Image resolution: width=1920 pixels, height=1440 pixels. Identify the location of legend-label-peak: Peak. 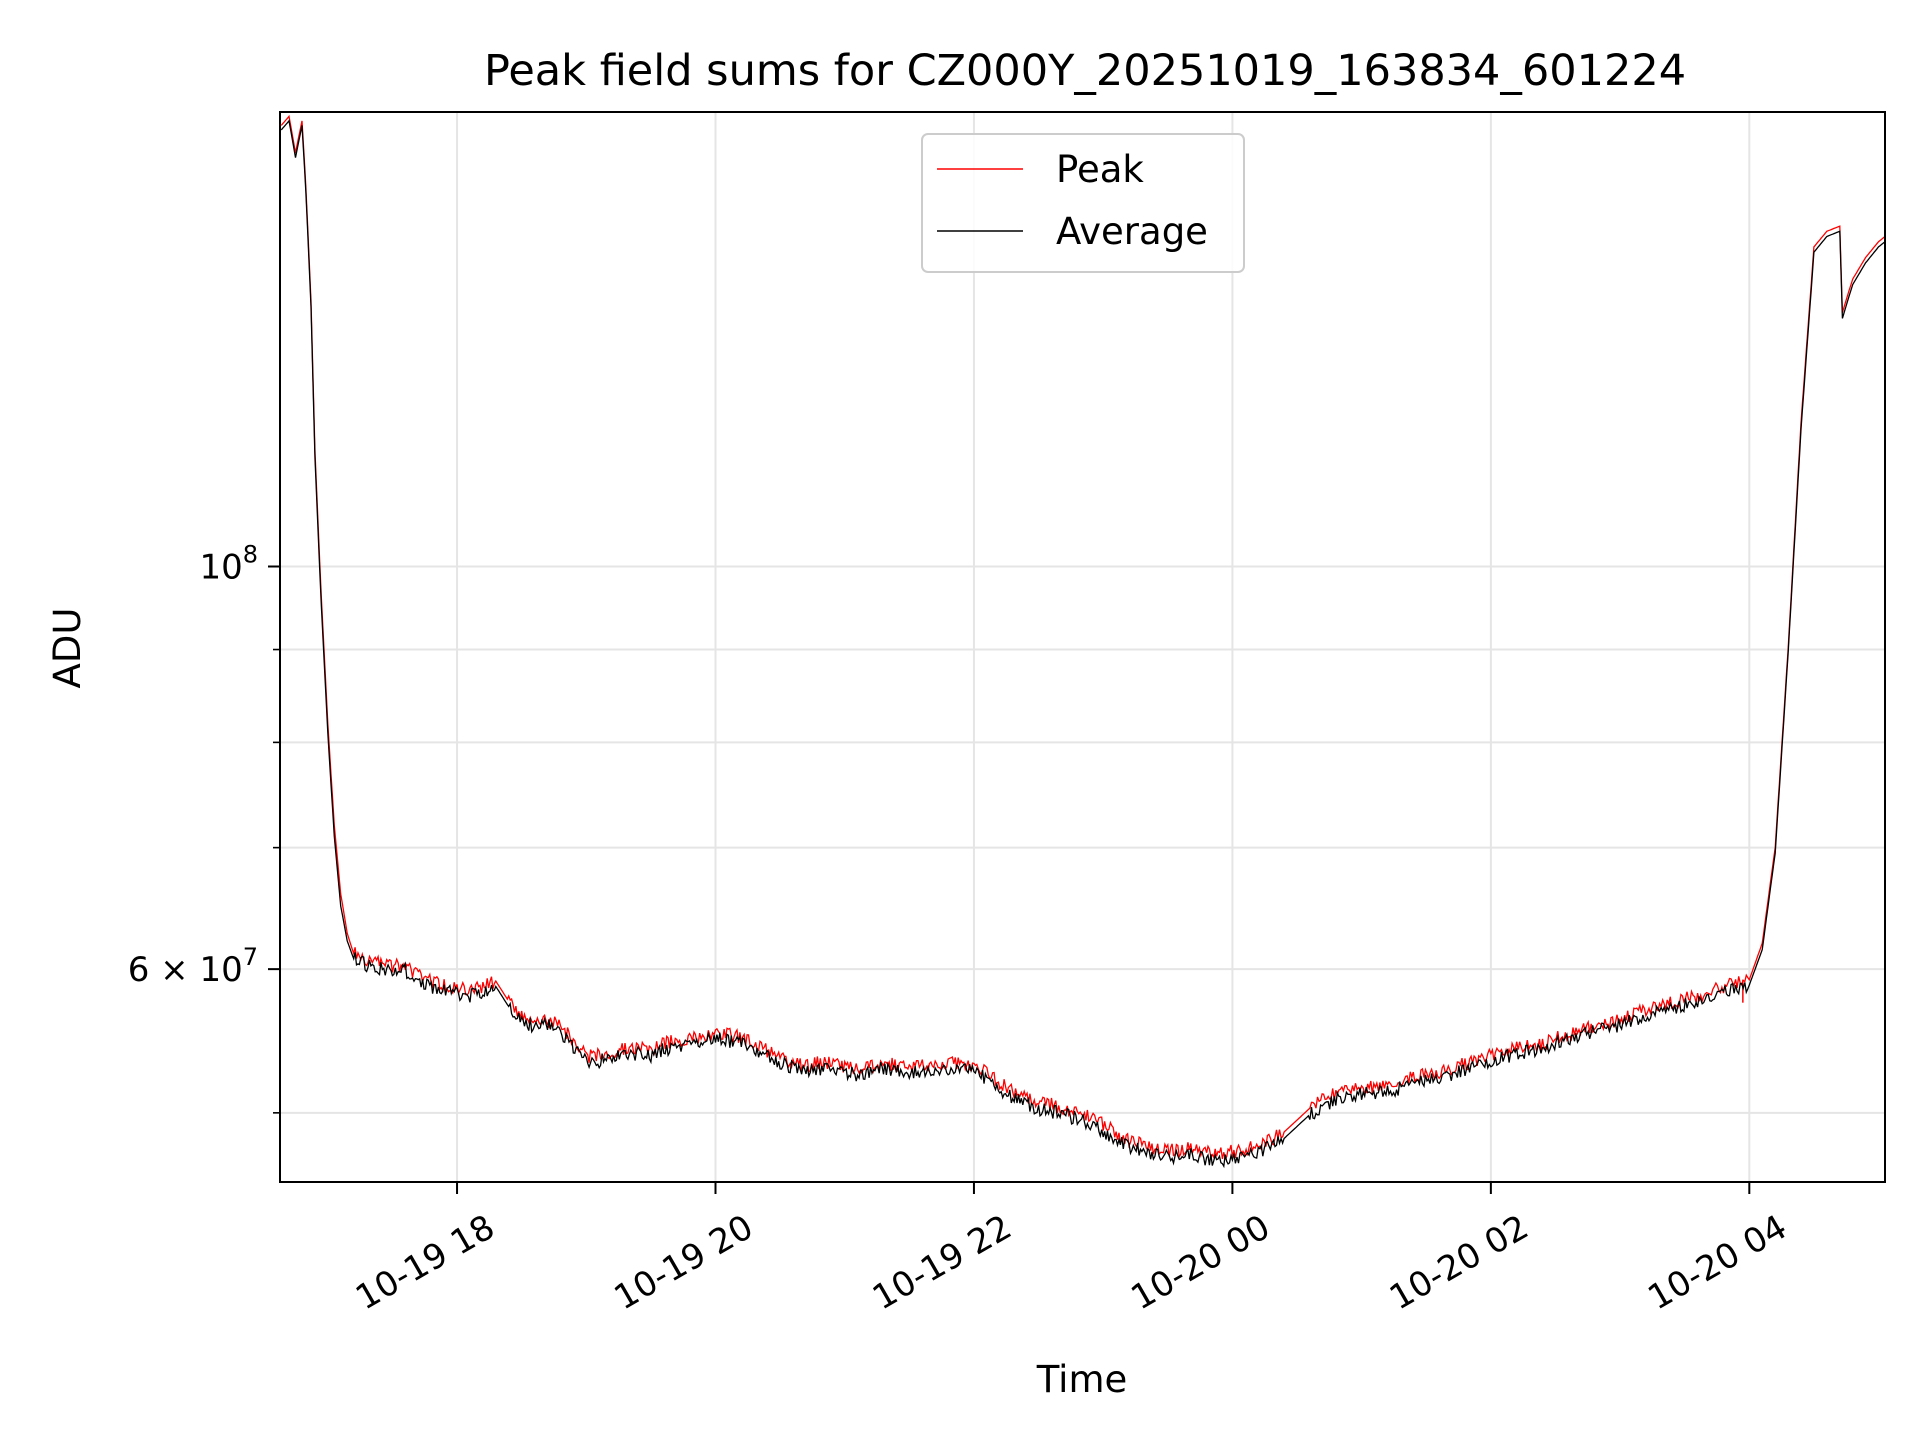
(1100, 169).